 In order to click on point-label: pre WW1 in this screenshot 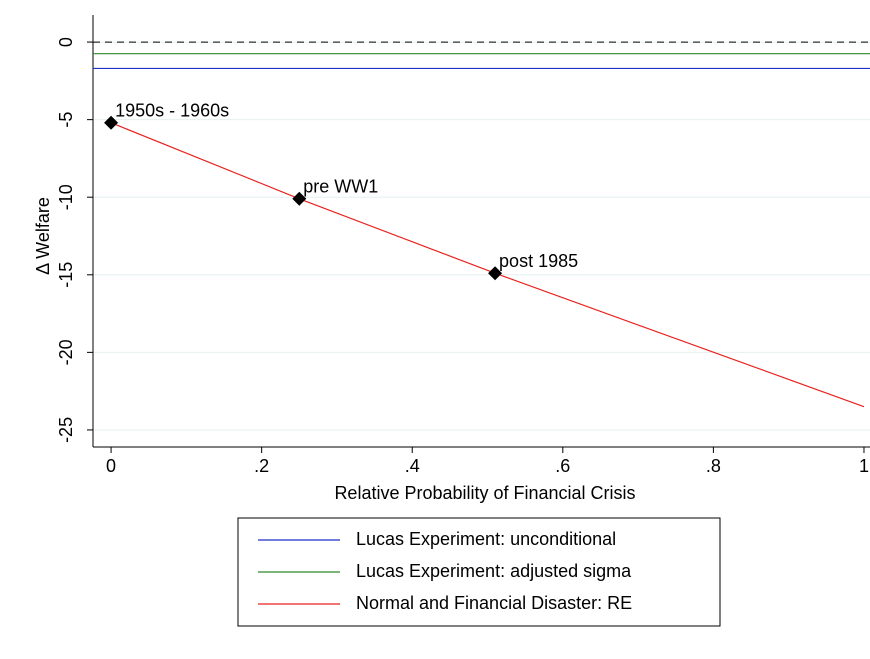, I will do `click(340, 187)`.